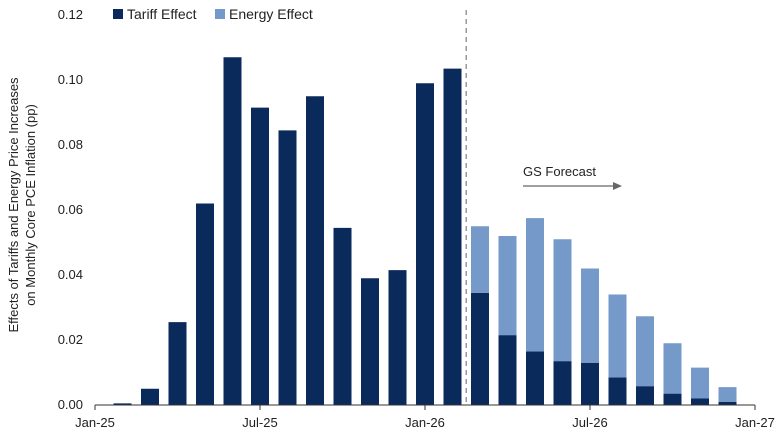 The width and height of the screenshot is (780, 440). I want to click on x-tick-label: Jan-25, so click(95, 422).